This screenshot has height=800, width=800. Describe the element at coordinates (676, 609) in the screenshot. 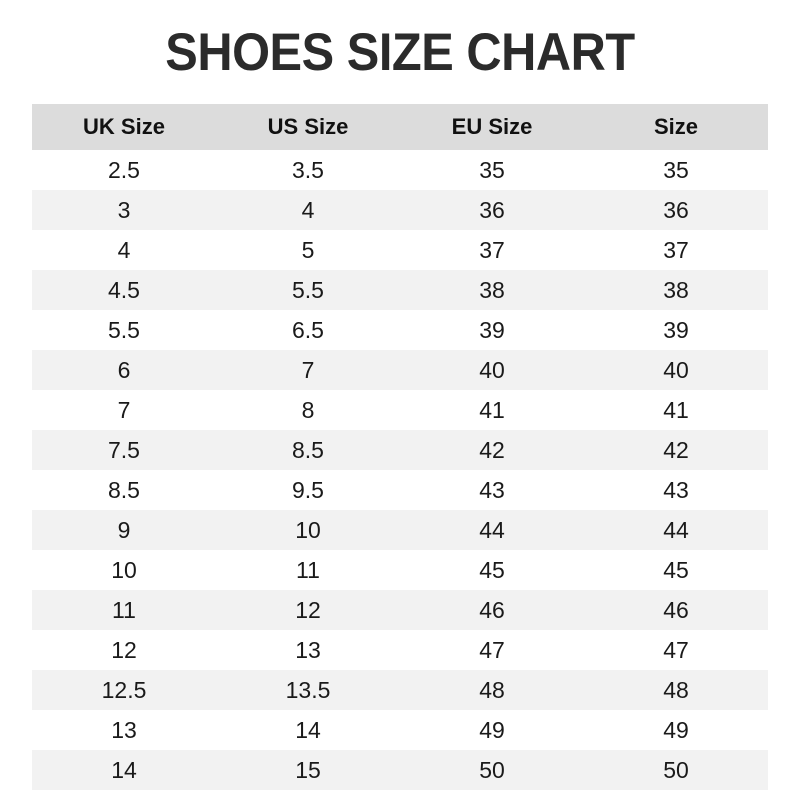

I see `cell-size: 46` at that location.